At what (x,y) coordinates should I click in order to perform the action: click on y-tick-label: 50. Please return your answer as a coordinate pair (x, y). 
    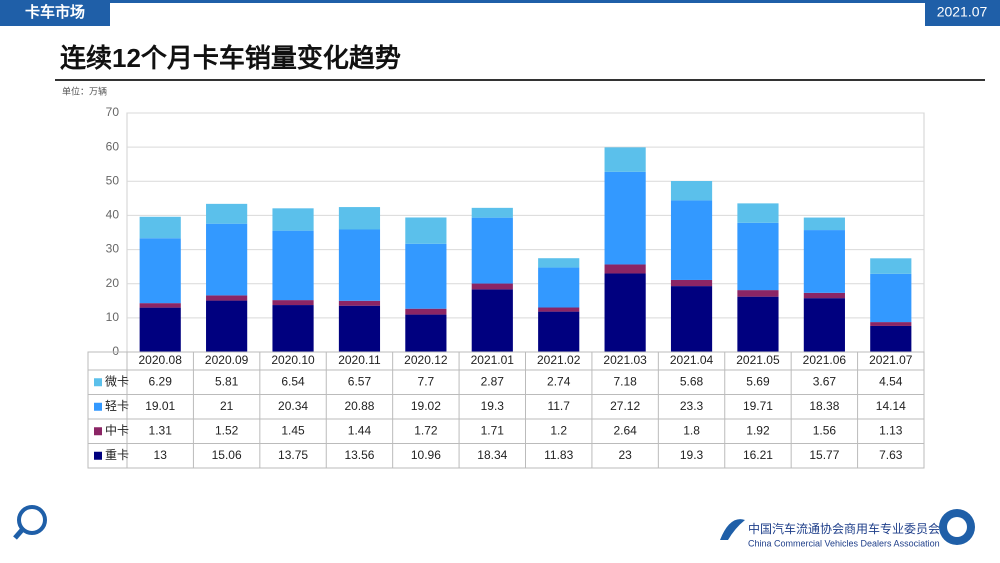
    Looking at the image, I should click on (113, 180).